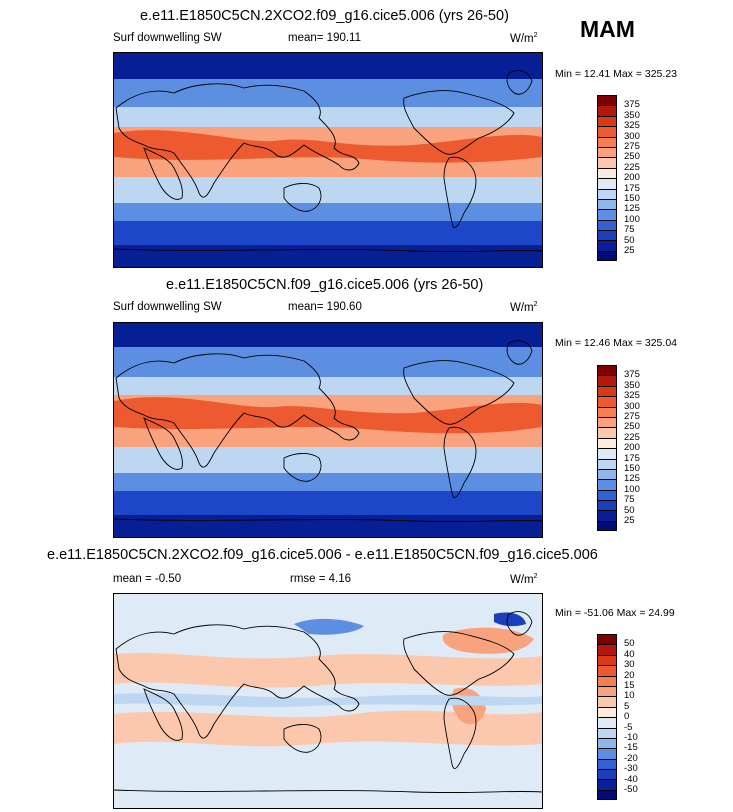 The image size is (733, 812). Describe the element at coordinates (628, 727) in the screenshot. I see `colorbar-tick-label: -5` at that location.